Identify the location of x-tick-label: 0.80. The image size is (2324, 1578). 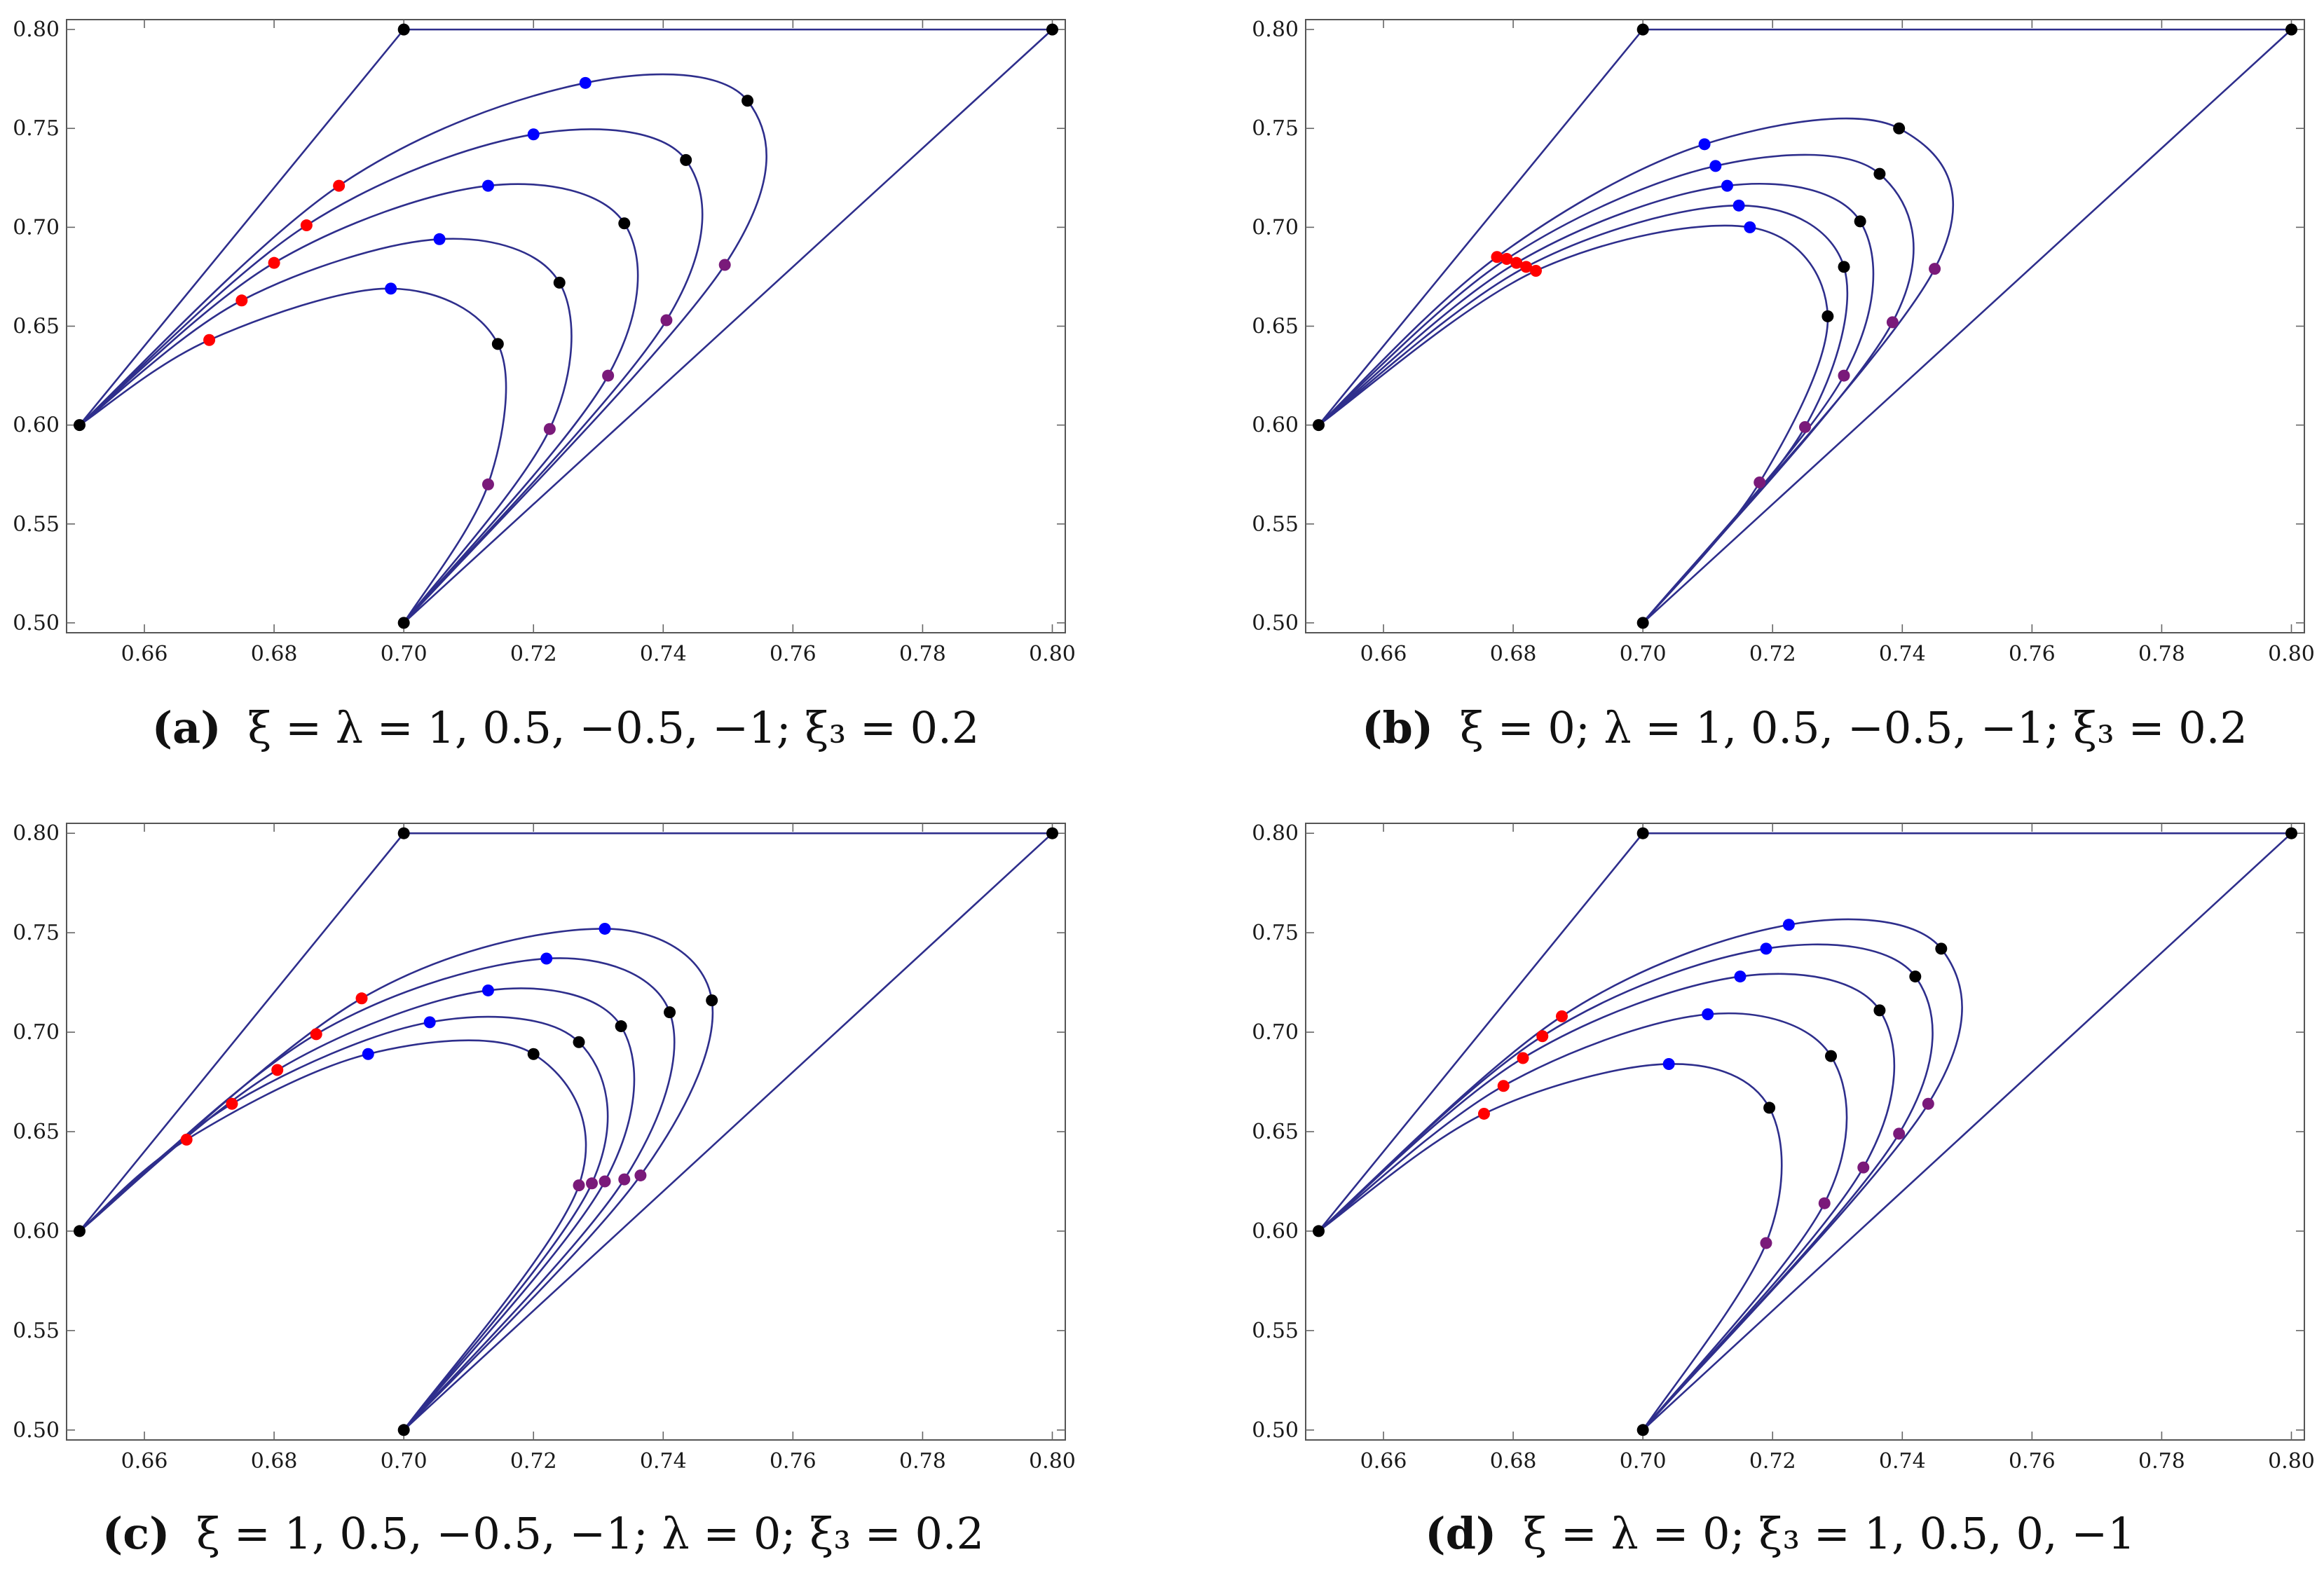
(2291, 654).